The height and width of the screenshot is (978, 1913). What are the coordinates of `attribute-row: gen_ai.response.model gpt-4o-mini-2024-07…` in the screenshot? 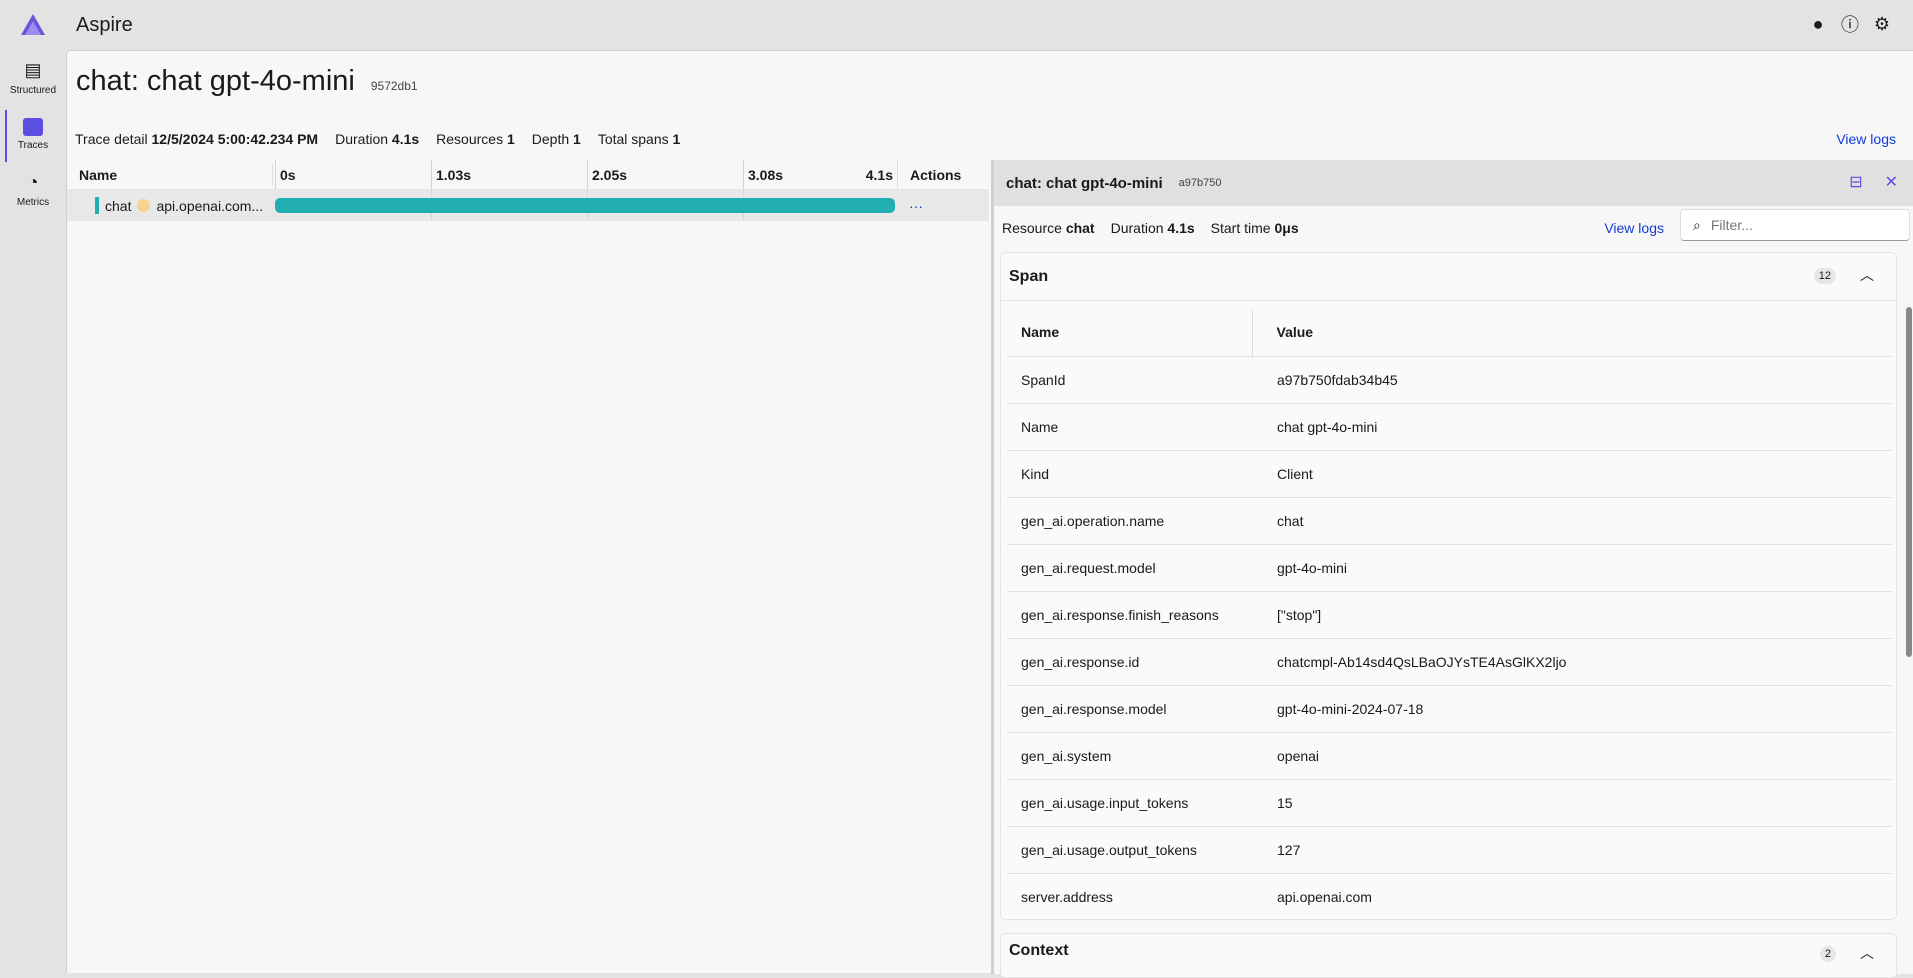 It's located at (1449, 709).